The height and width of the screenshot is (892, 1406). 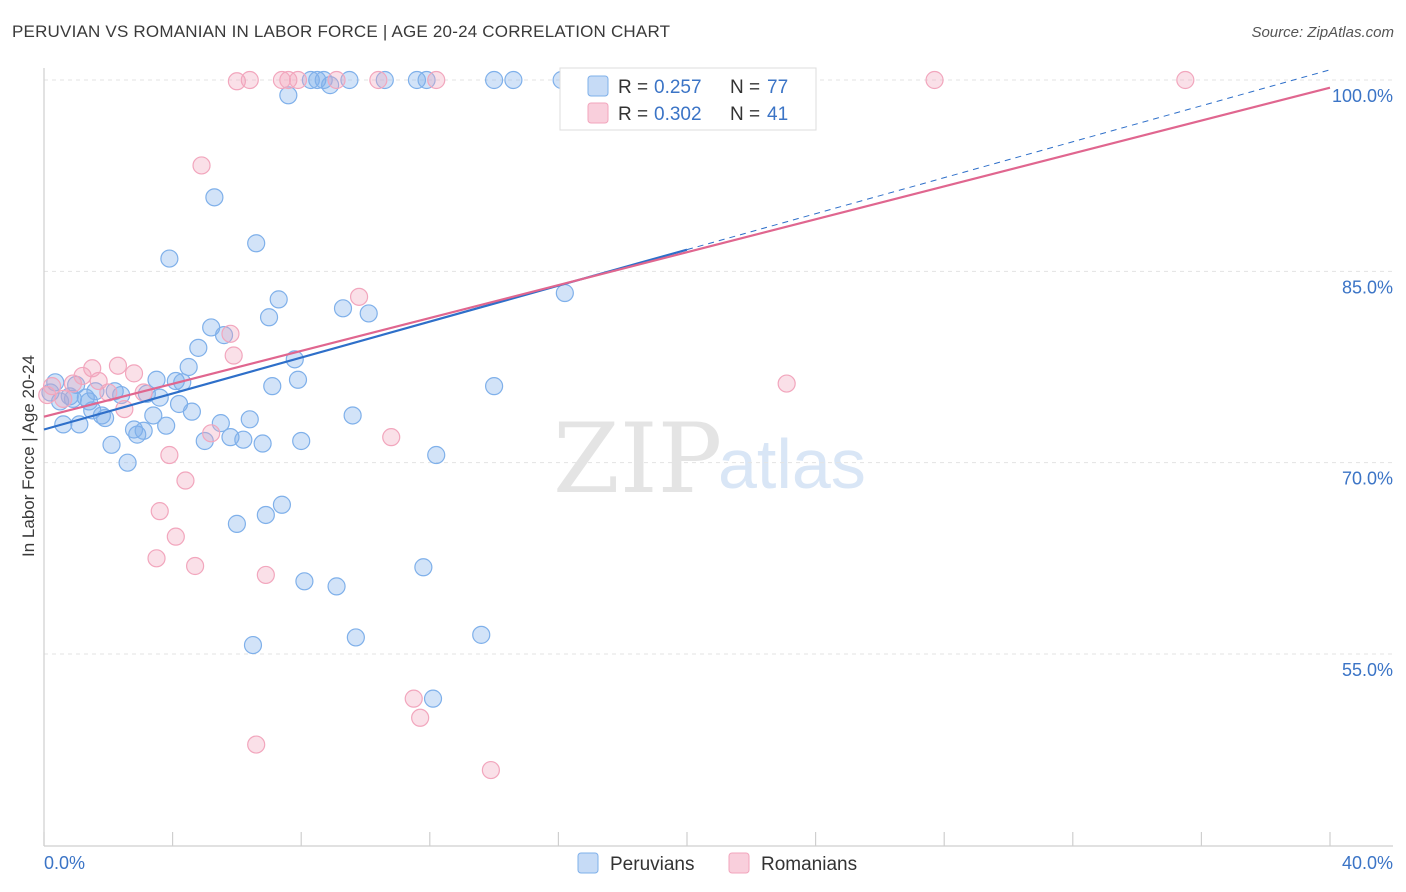 What do you see at coordinates (809, 864) in the screenshot?
I see `bottom-legend-label-romanians: Romanians` at bounding box center [809, 864].